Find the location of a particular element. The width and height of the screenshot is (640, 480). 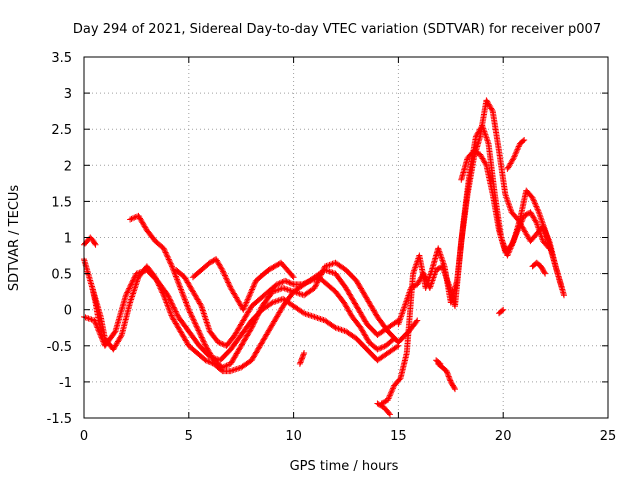

y-tick-label: 3 is located at coordinates (68, 94).